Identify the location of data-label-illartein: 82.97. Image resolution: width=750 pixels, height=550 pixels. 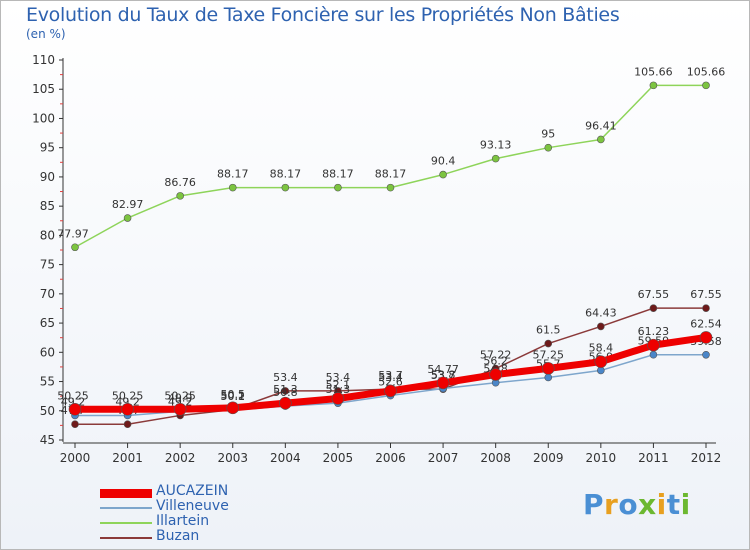
(128, 204).